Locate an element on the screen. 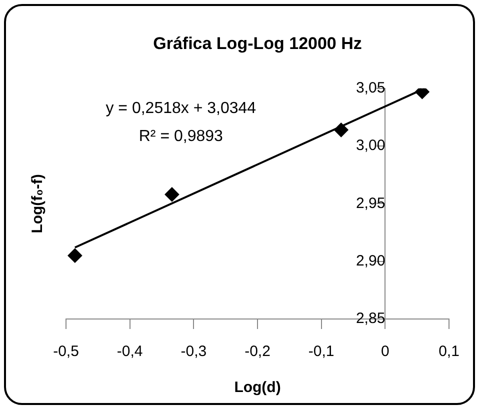  x-tick-label: -0,3 is located at coordinates (193, 351).